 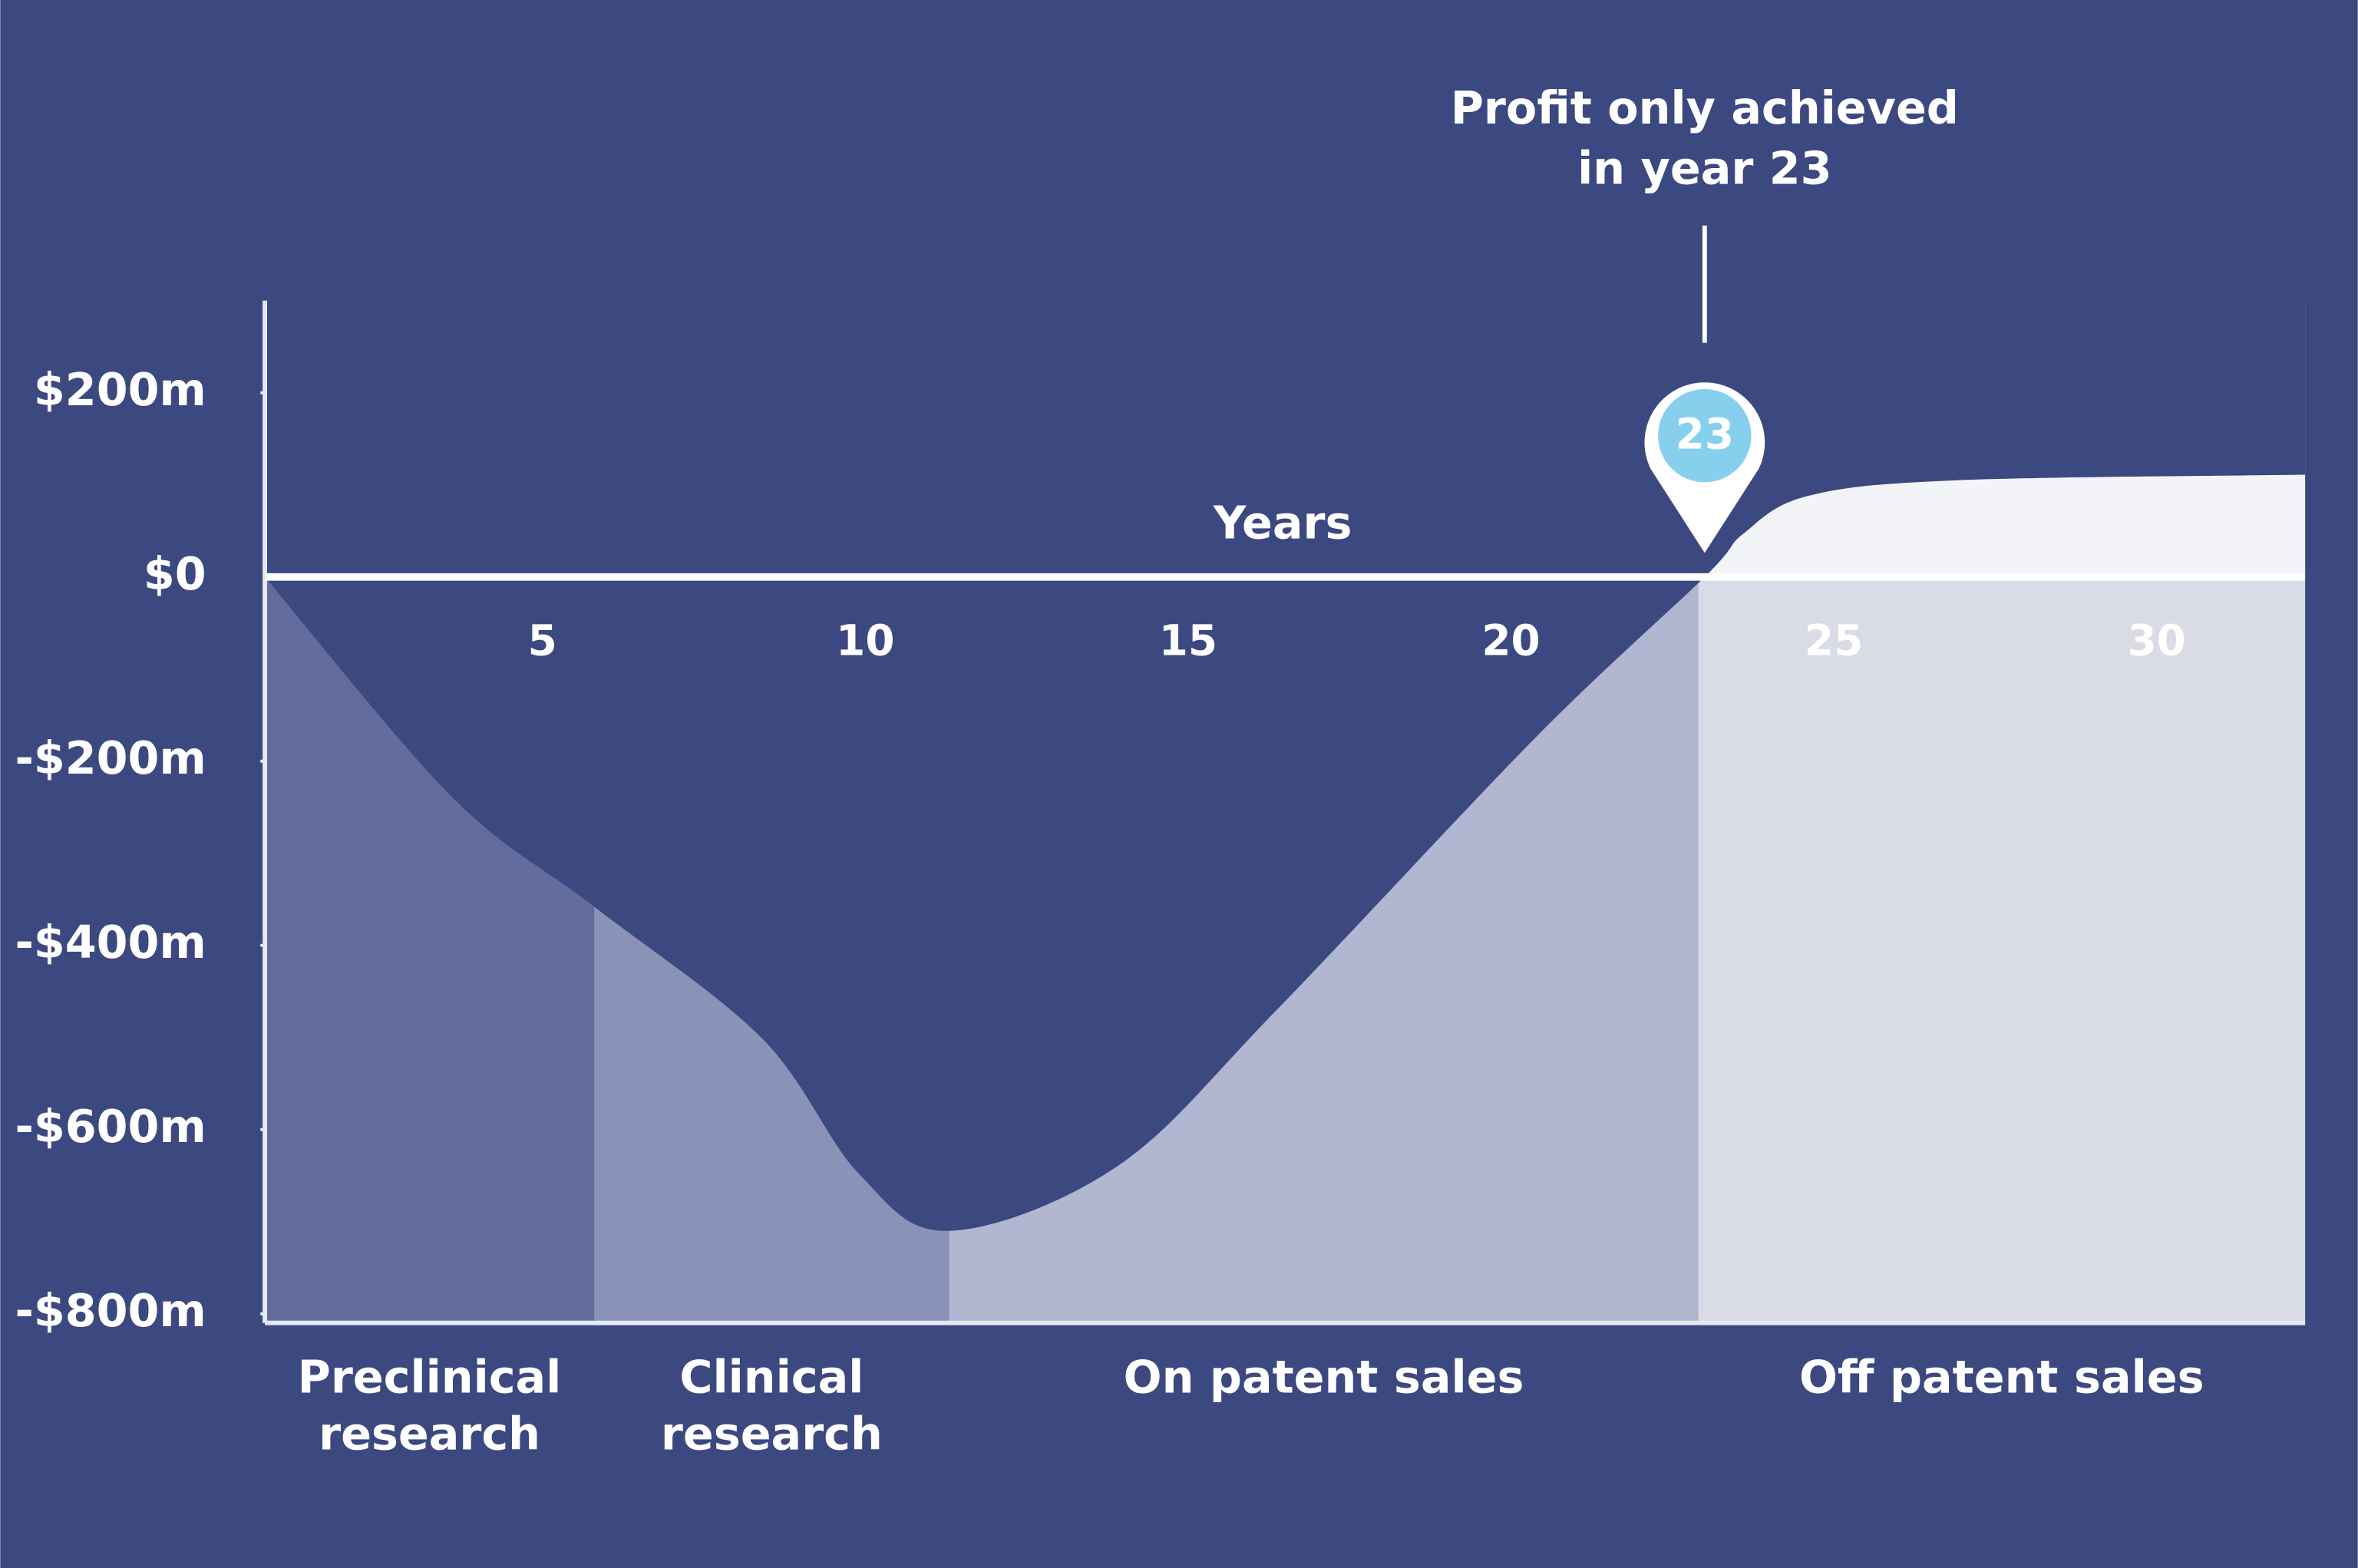 I want to click on pin-dot, so click(x=1705, y=435).